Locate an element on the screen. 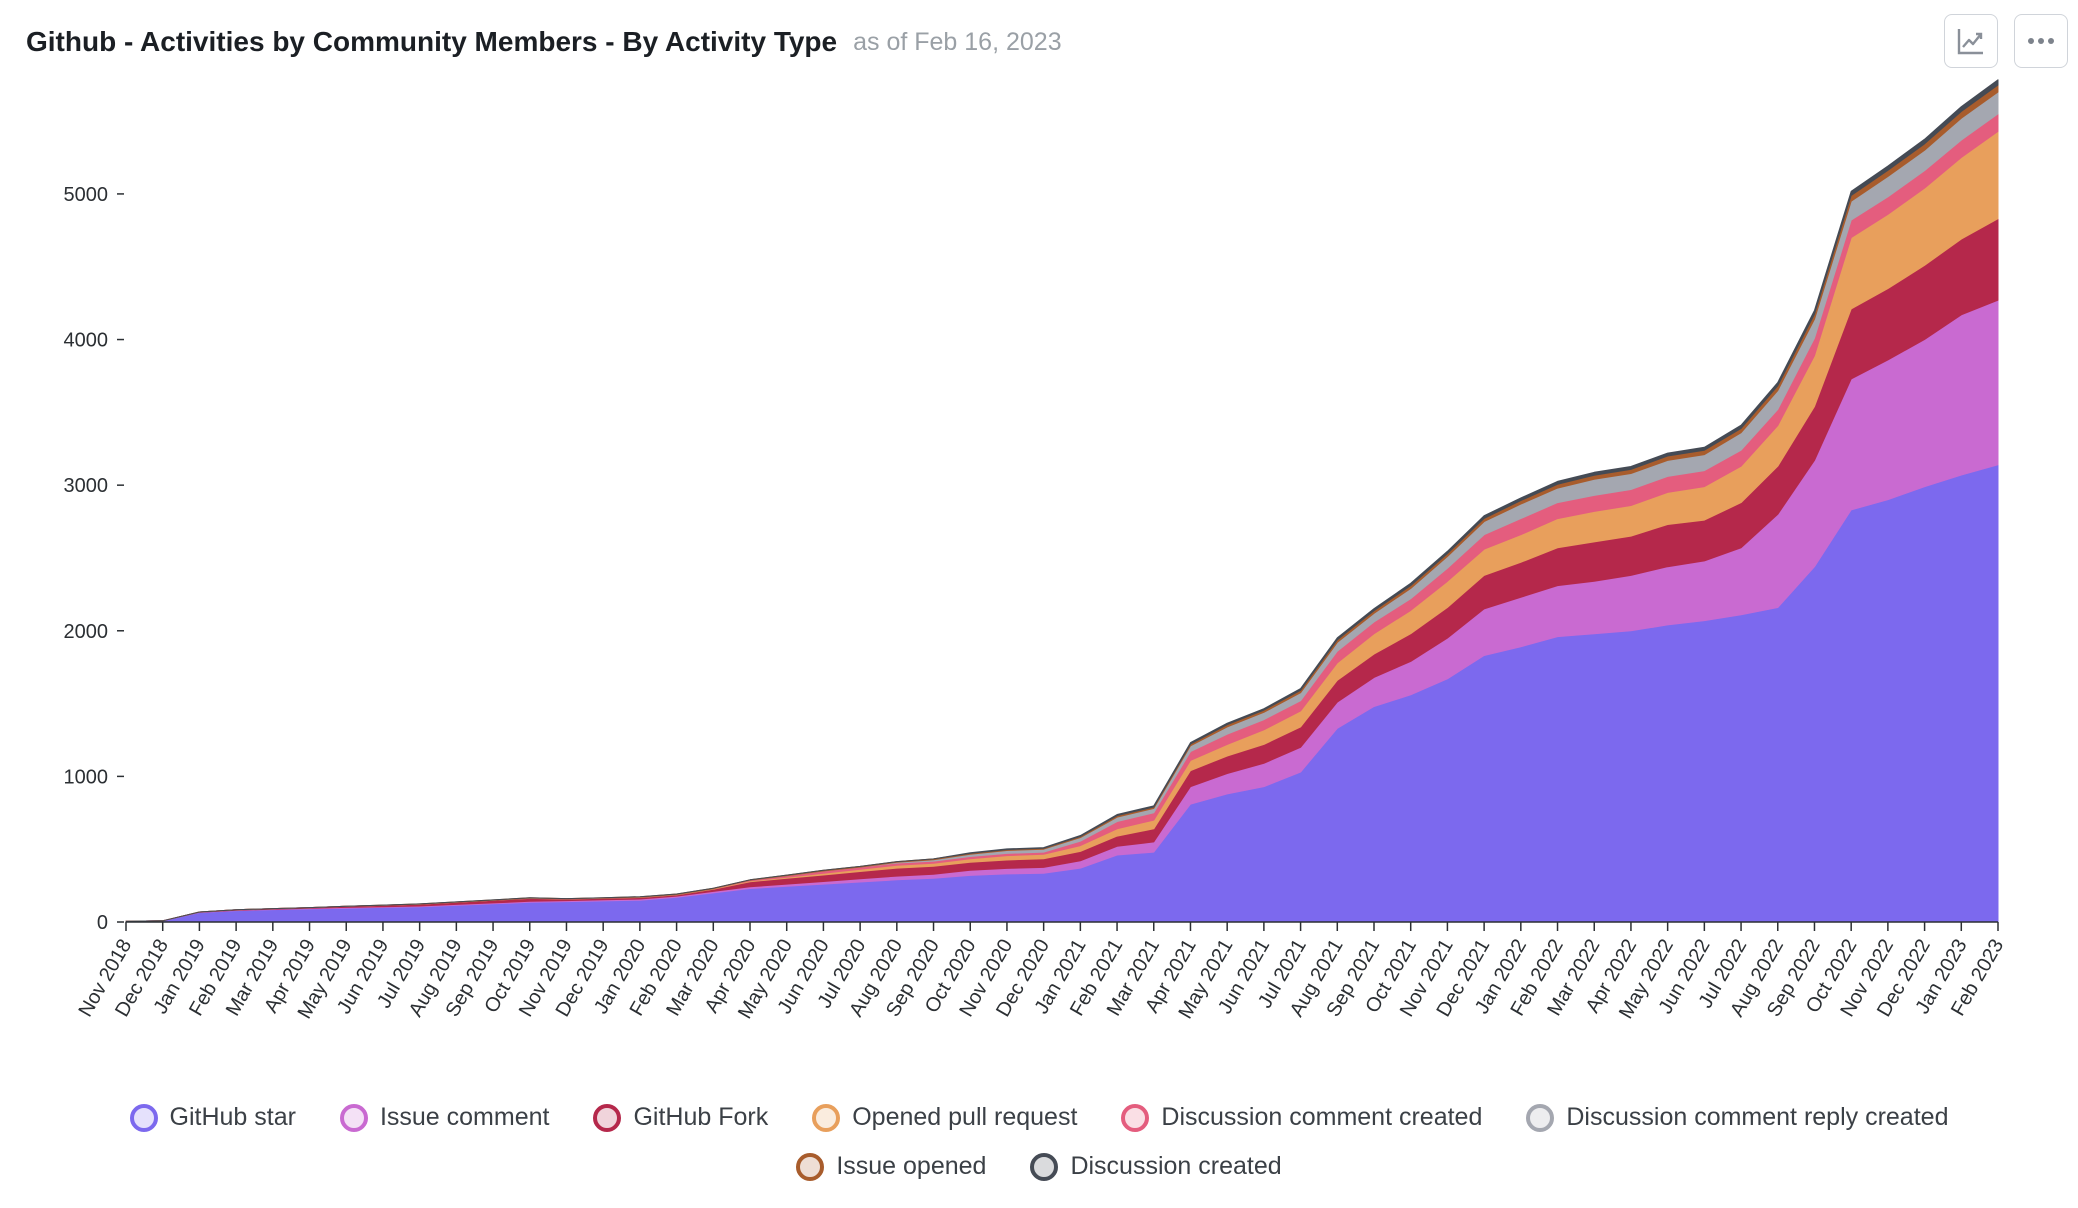  more-horizontal-icon is located at coordinates (2041, 41).